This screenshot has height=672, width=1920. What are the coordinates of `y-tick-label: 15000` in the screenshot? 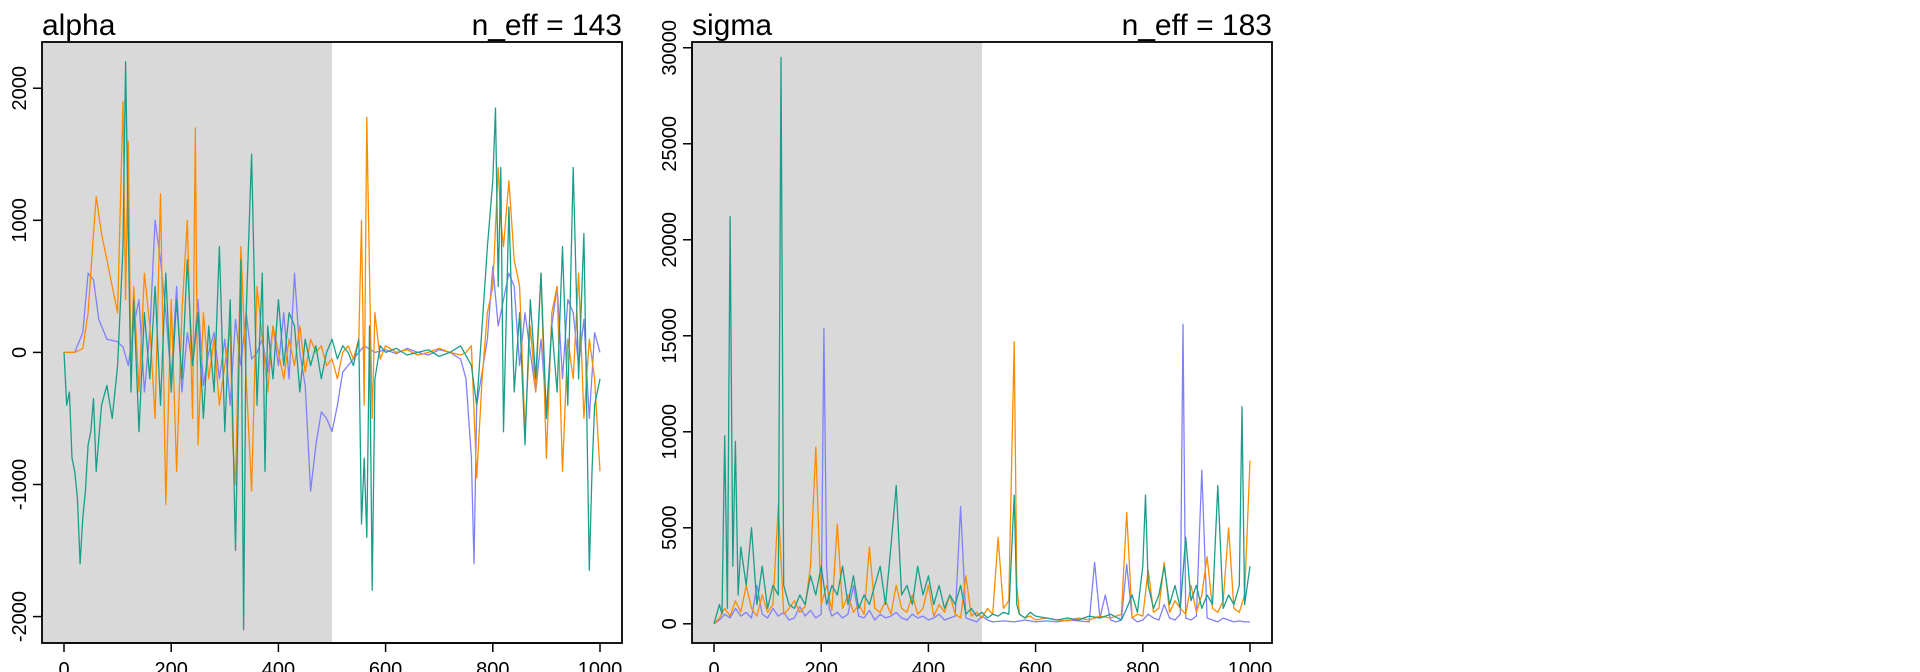 It's located at (670, 336).